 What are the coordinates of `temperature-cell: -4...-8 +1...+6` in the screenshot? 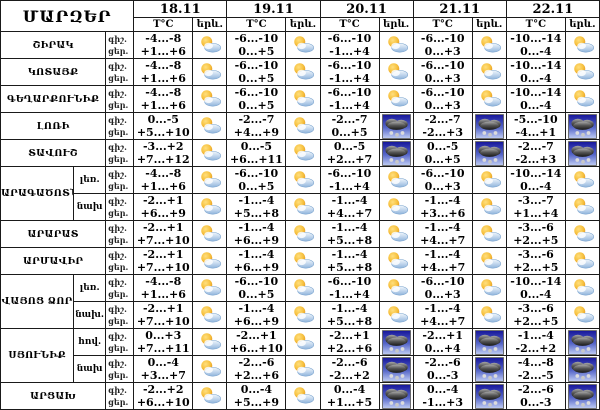 It's located at (163, 45).